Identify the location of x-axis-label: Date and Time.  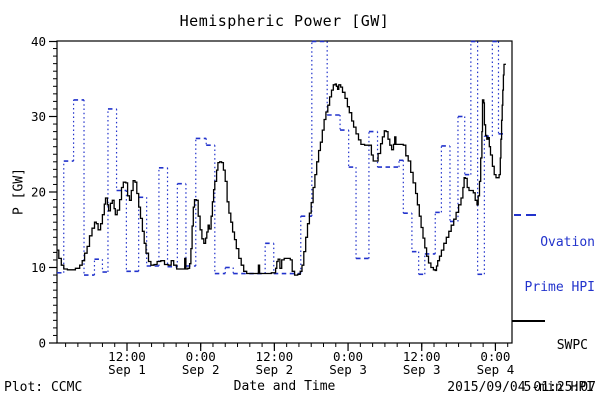
(284, 386).